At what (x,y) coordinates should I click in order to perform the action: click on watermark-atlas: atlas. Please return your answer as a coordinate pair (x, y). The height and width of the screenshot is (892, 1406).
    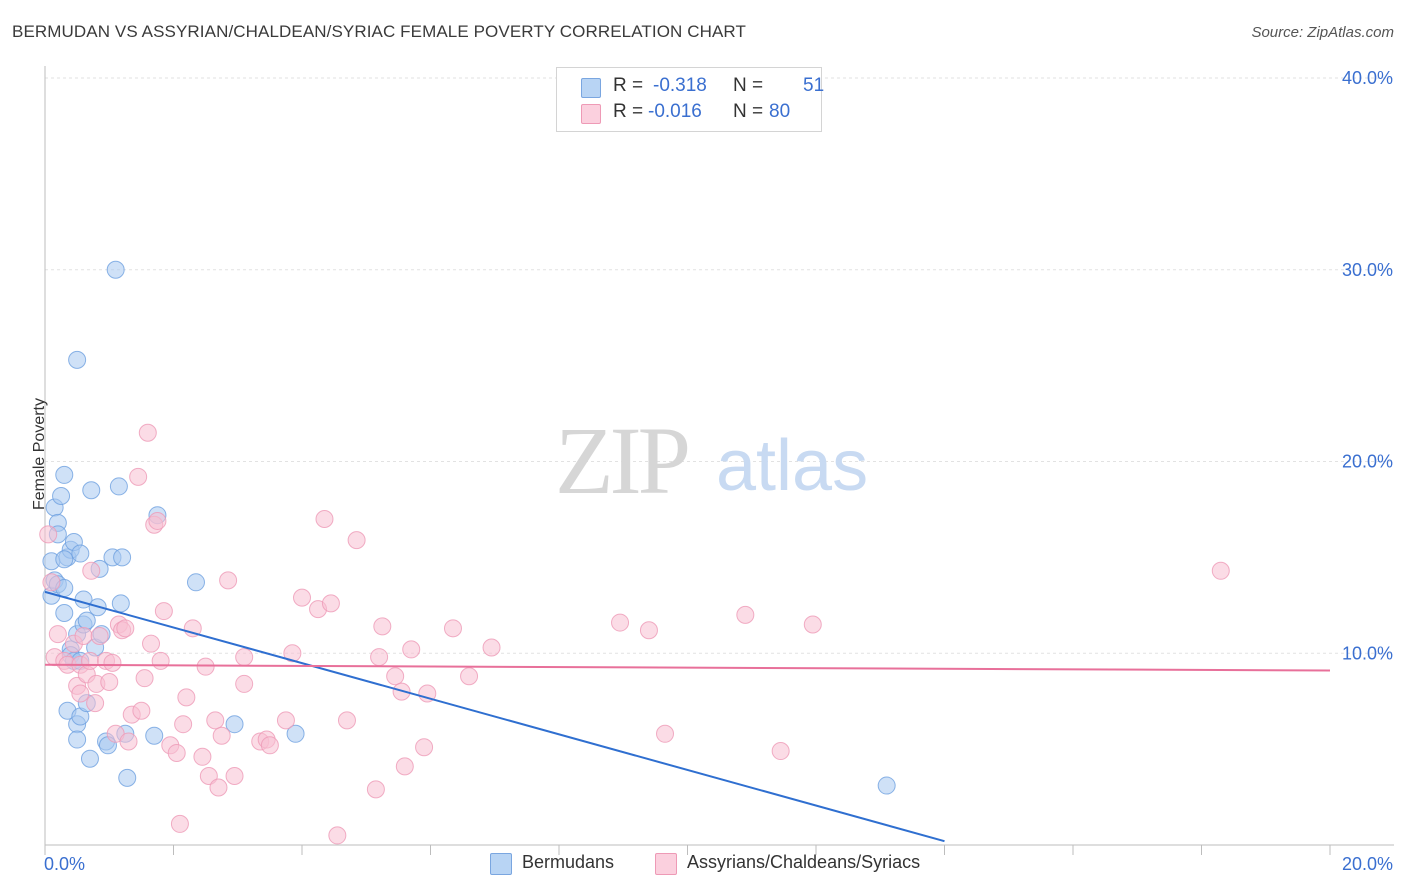
    Looking at the image, I should click on (792, 466).